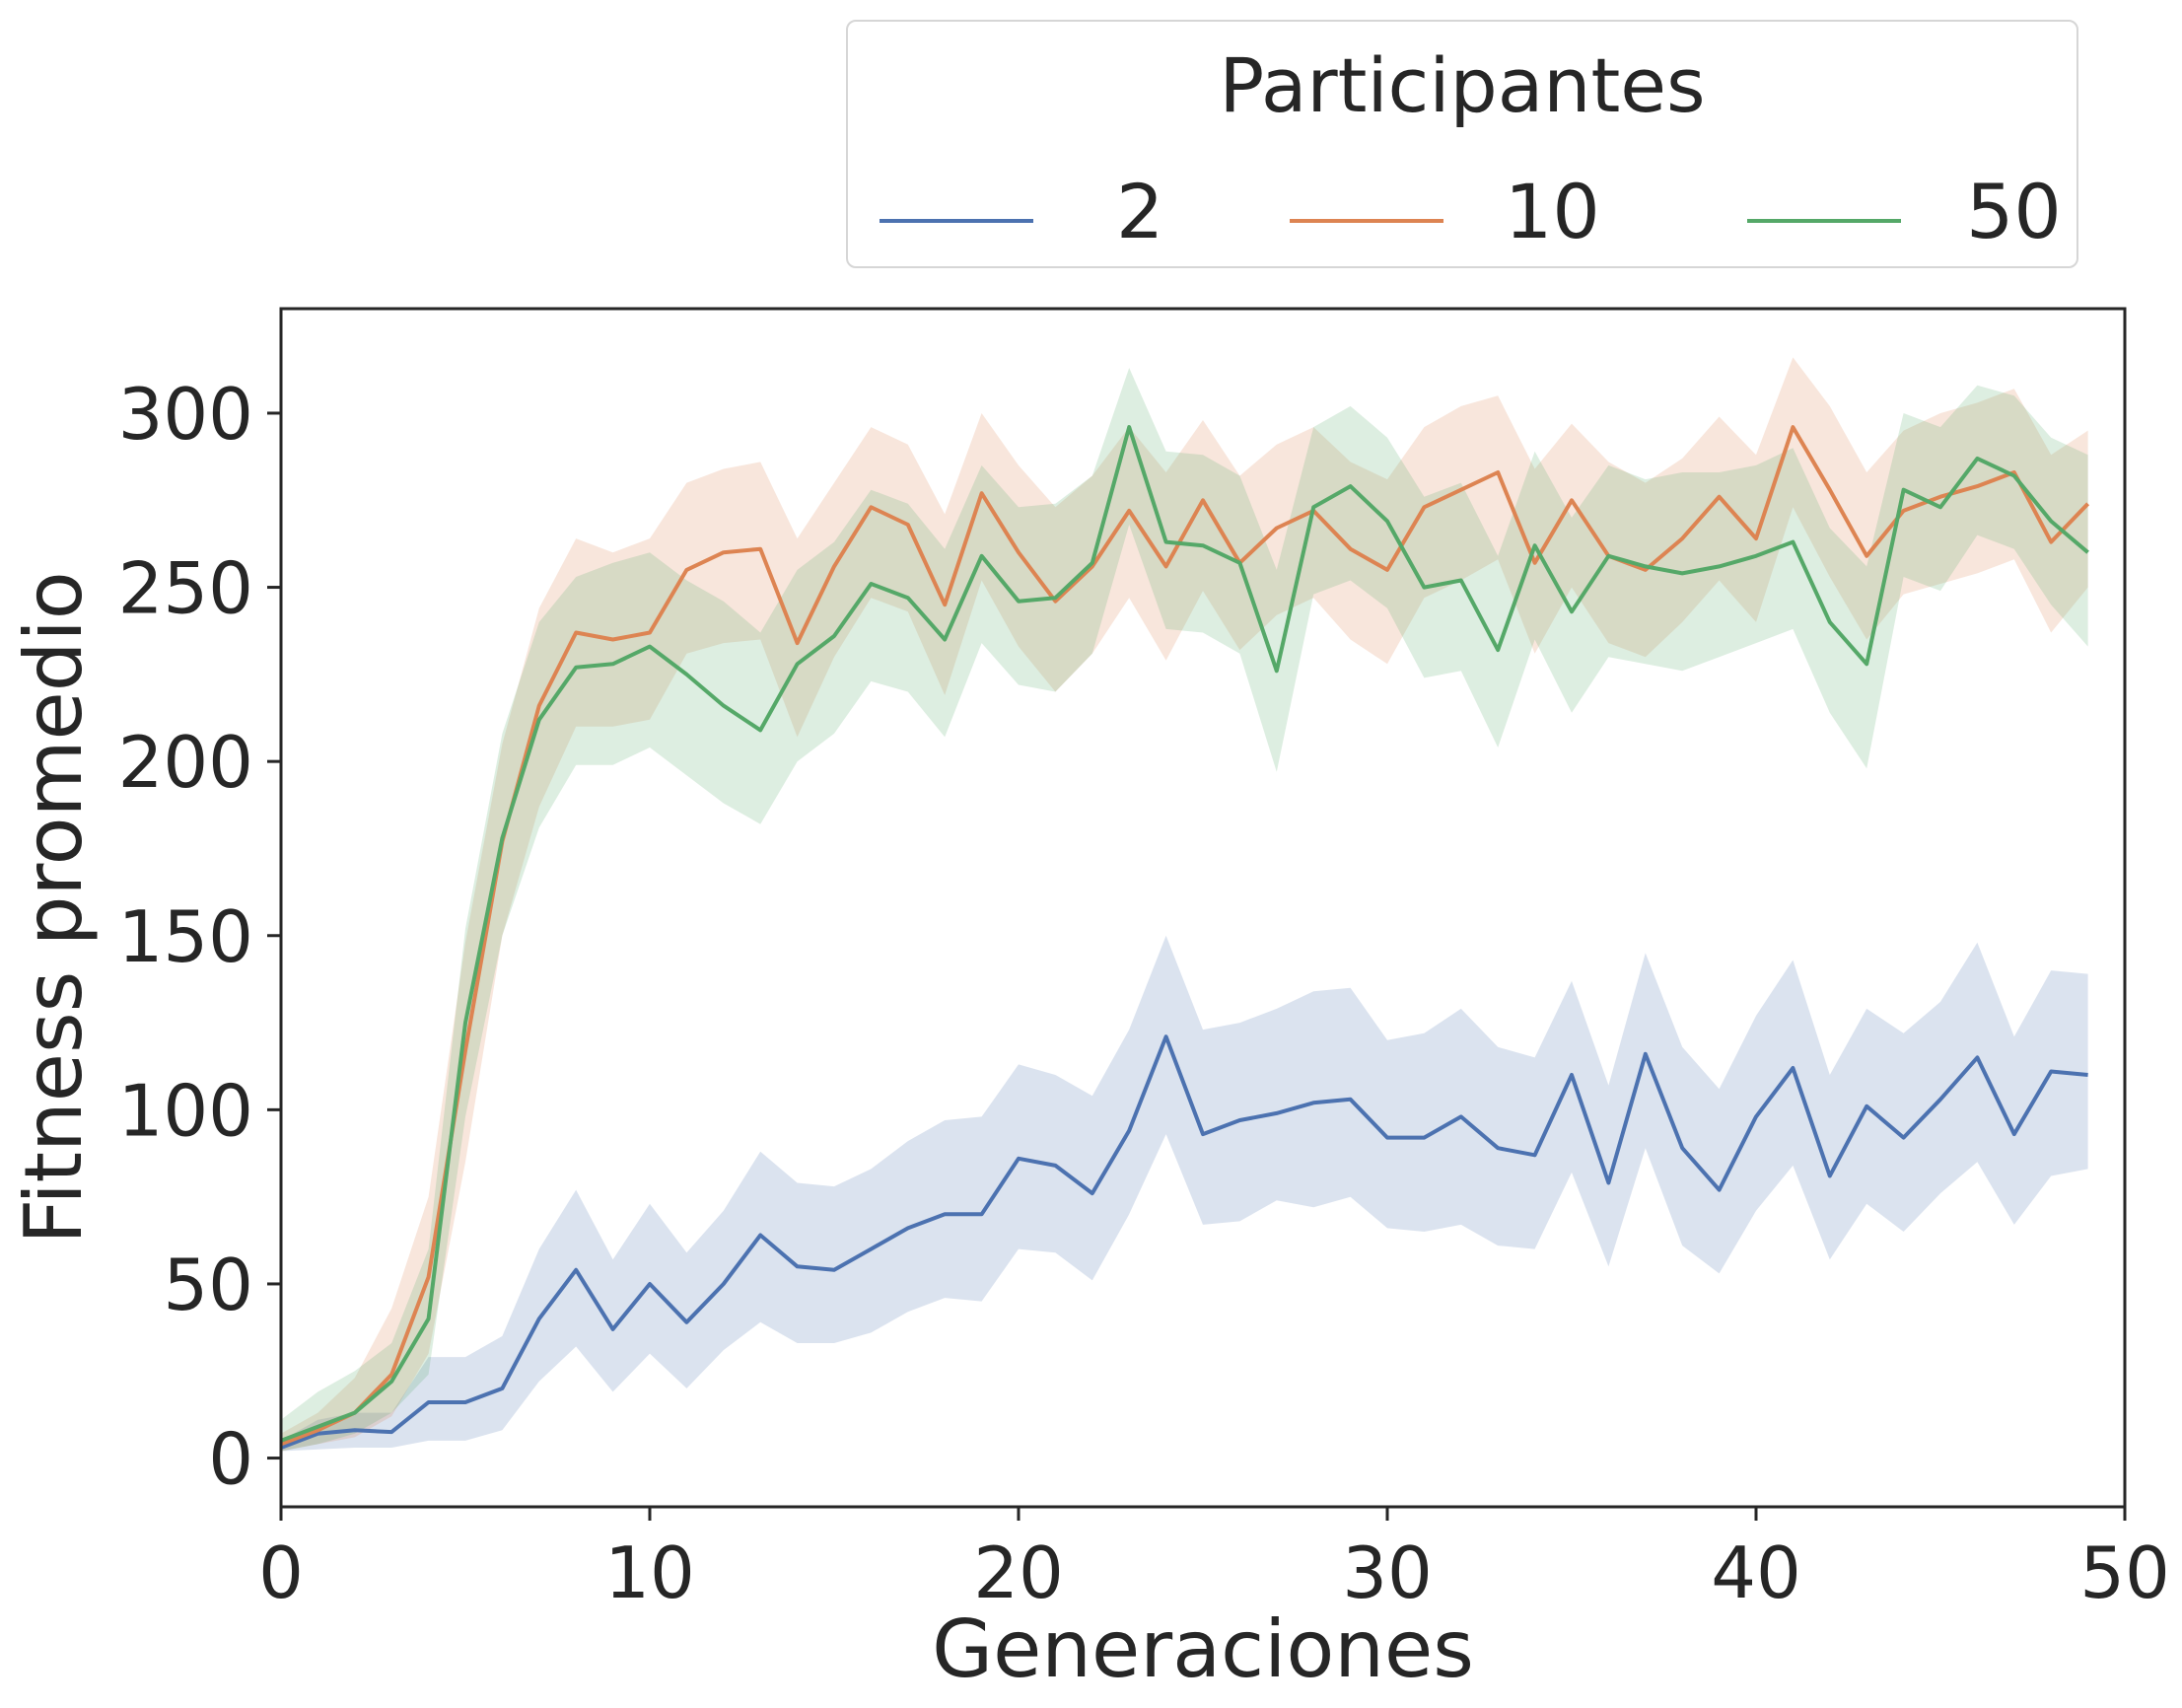 The image size is (2182, 1708). Describe the element at coordinates (186, 936) in the screenshot. I see `y-tick-label: 150` at that location.